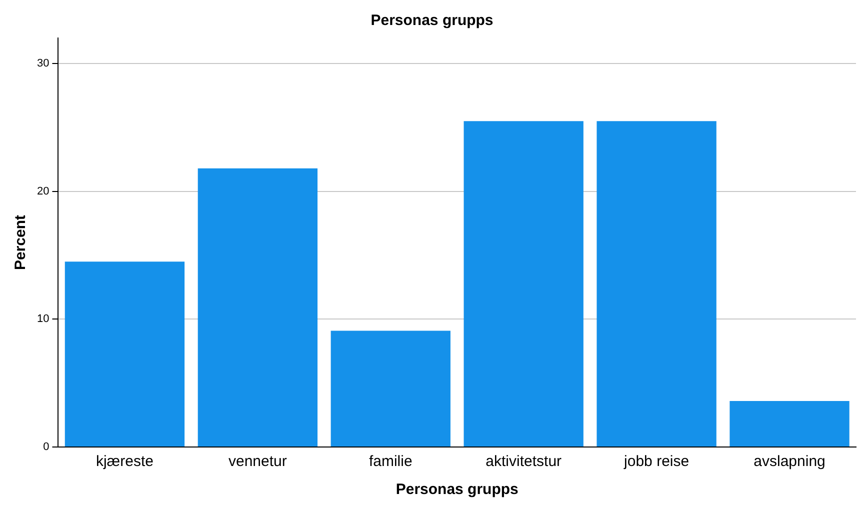  What do you see at coordinates (43, 191) in the screenshot?
I see `y-tick-label: 20` at bounding box center [43, 191].